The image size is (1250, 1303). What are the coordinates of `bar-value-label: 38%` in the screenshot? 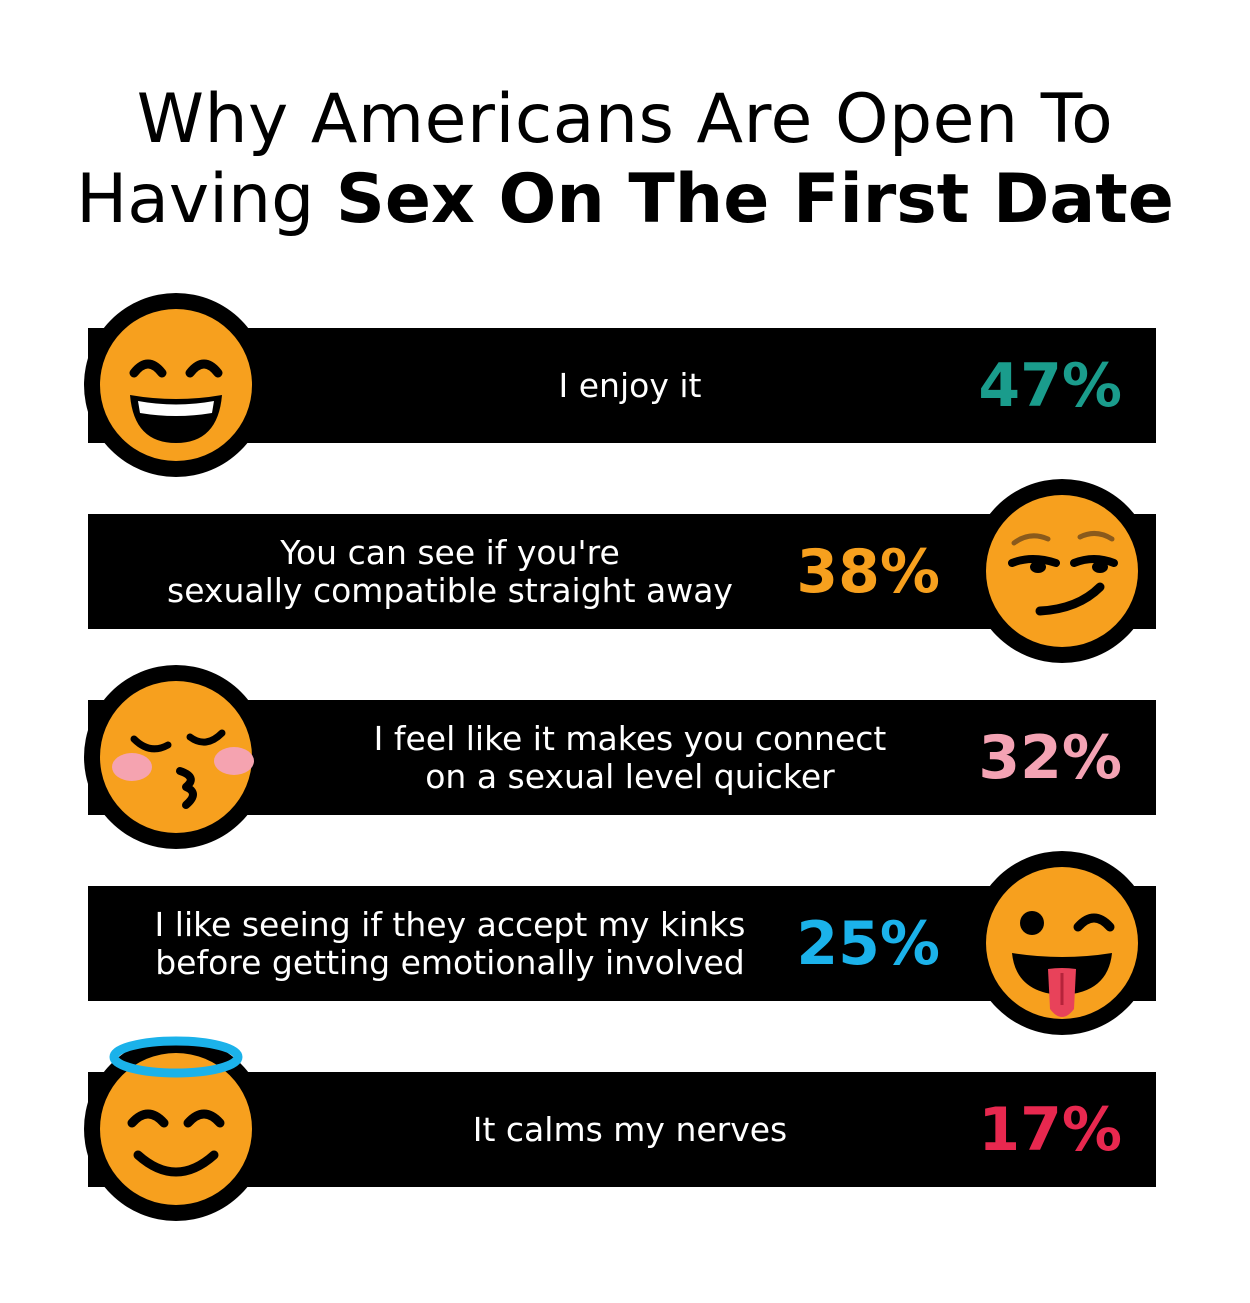 It's located at (868, 571).